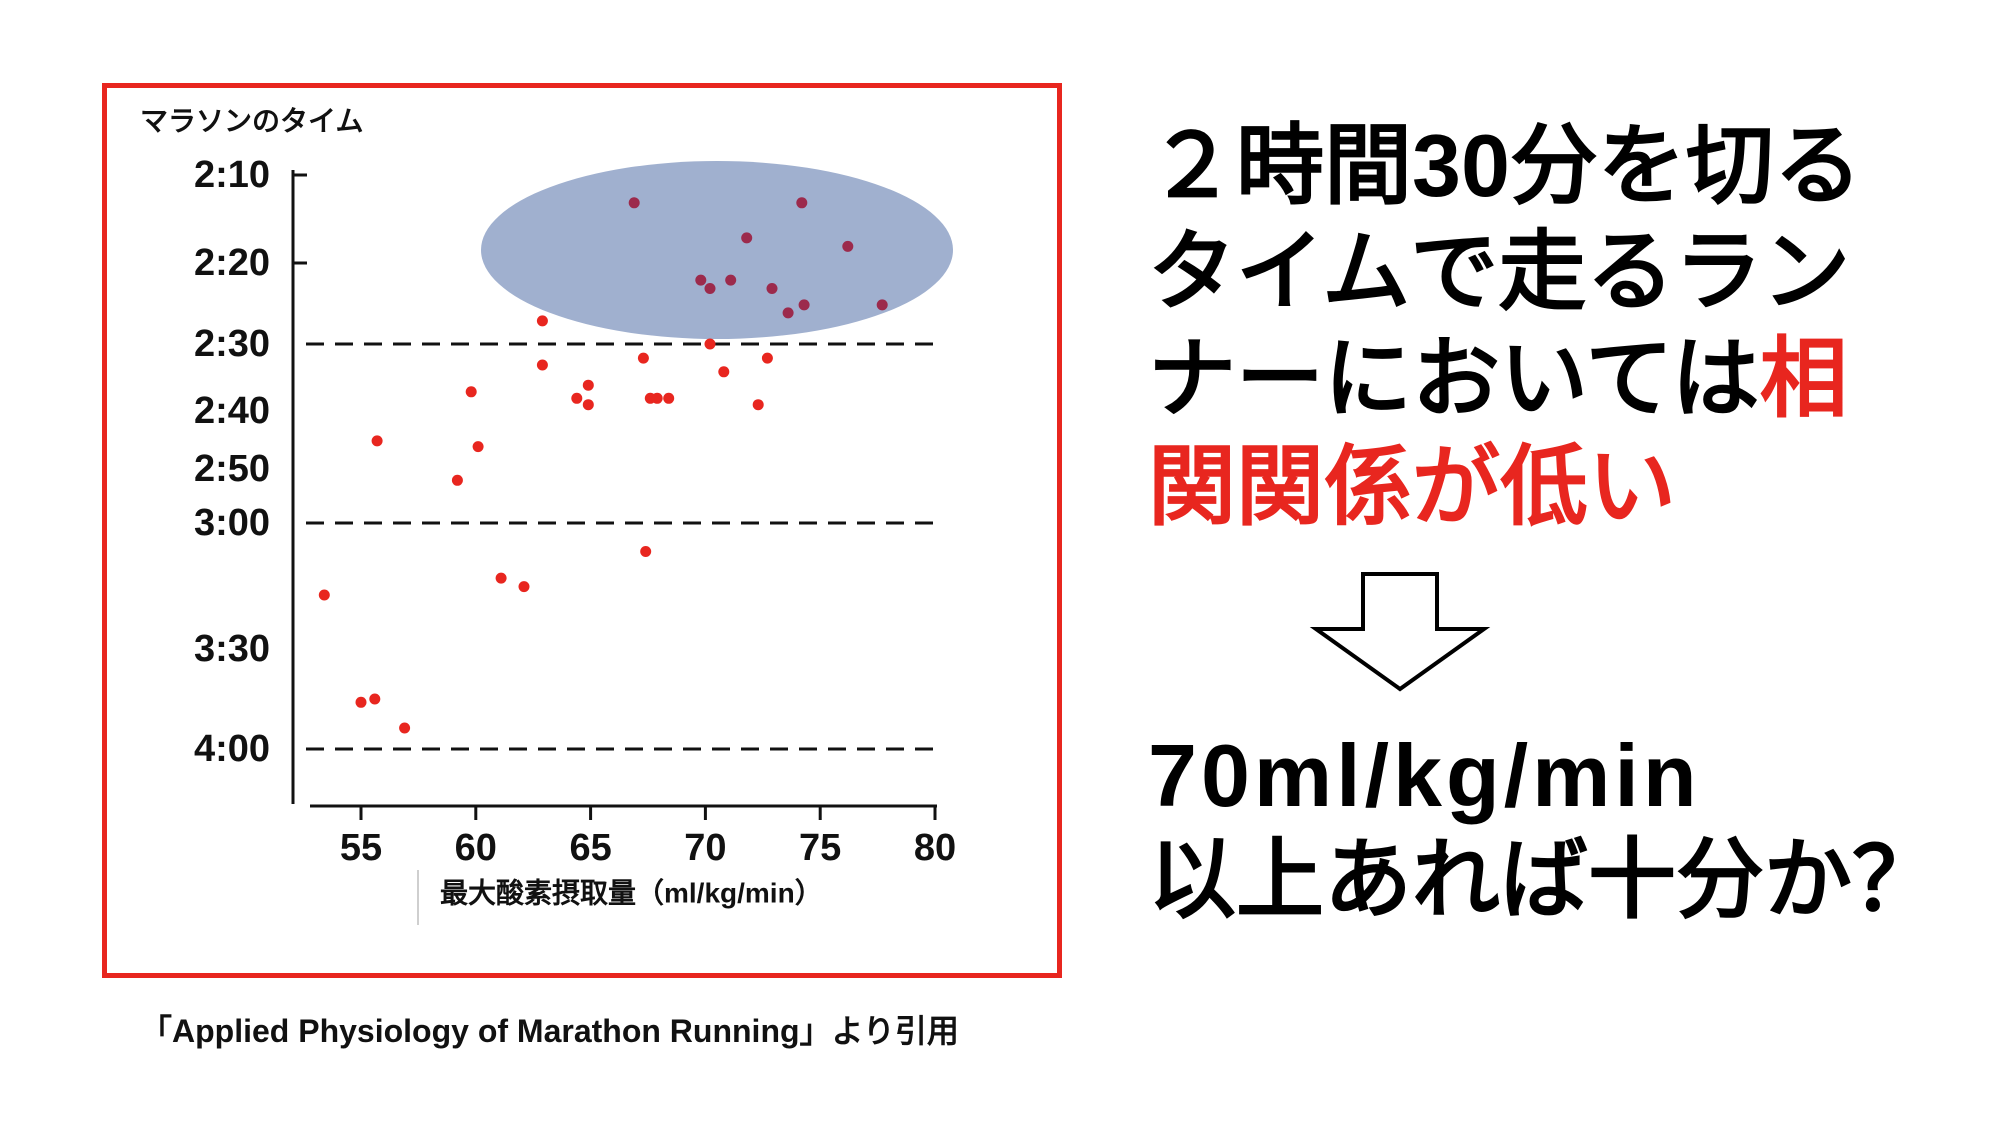 The width and height of the screenshot is (2000, 1125). Describe the element at coordinates (232, 411) in the screenshot. I see `y-tick-label: 2:40` at that location.